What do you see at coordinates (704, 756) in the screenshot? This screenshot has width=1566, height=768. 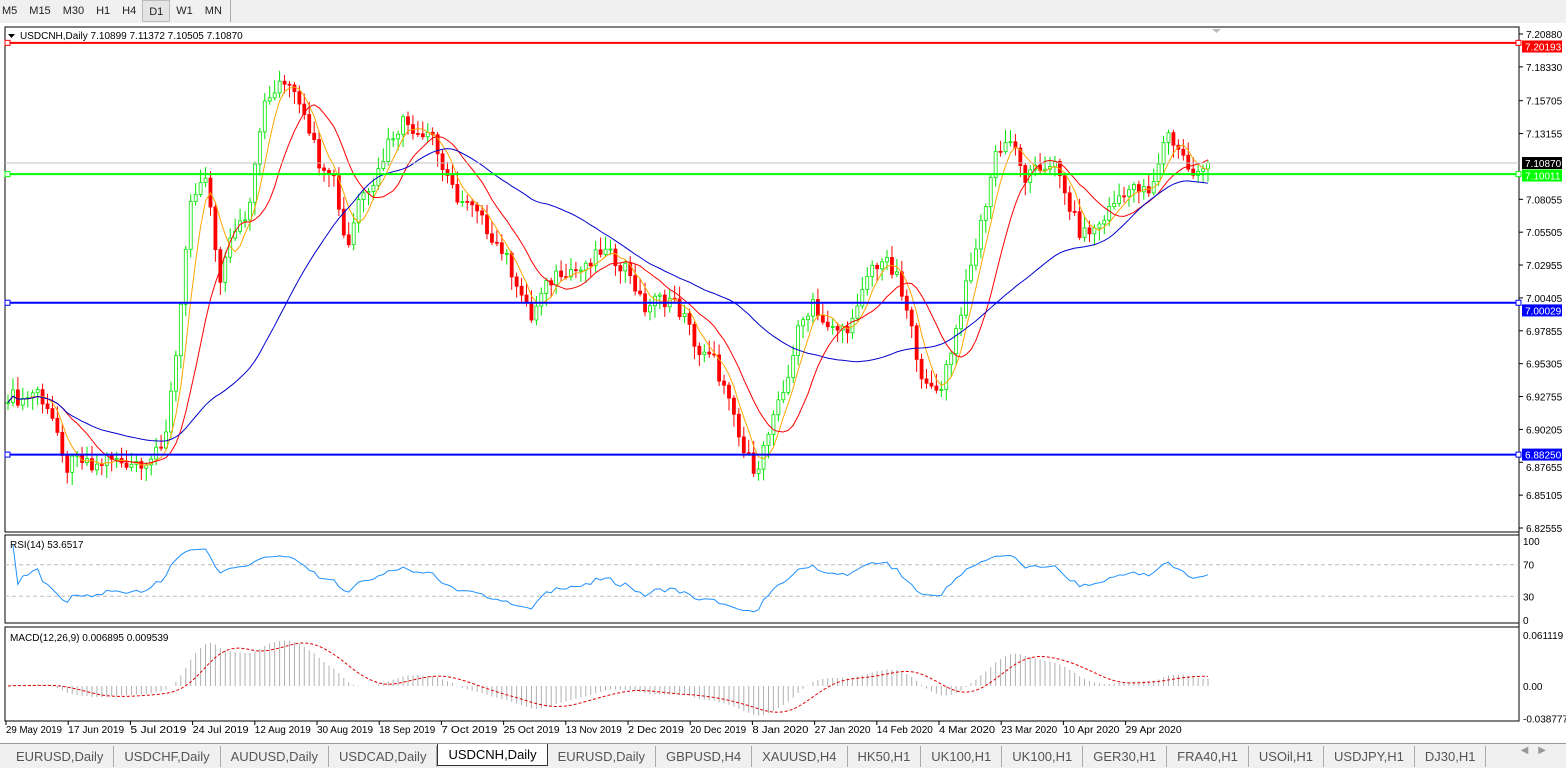 I see `chart-tab: GBPUSD,H4` at bounding box center [704, 756].